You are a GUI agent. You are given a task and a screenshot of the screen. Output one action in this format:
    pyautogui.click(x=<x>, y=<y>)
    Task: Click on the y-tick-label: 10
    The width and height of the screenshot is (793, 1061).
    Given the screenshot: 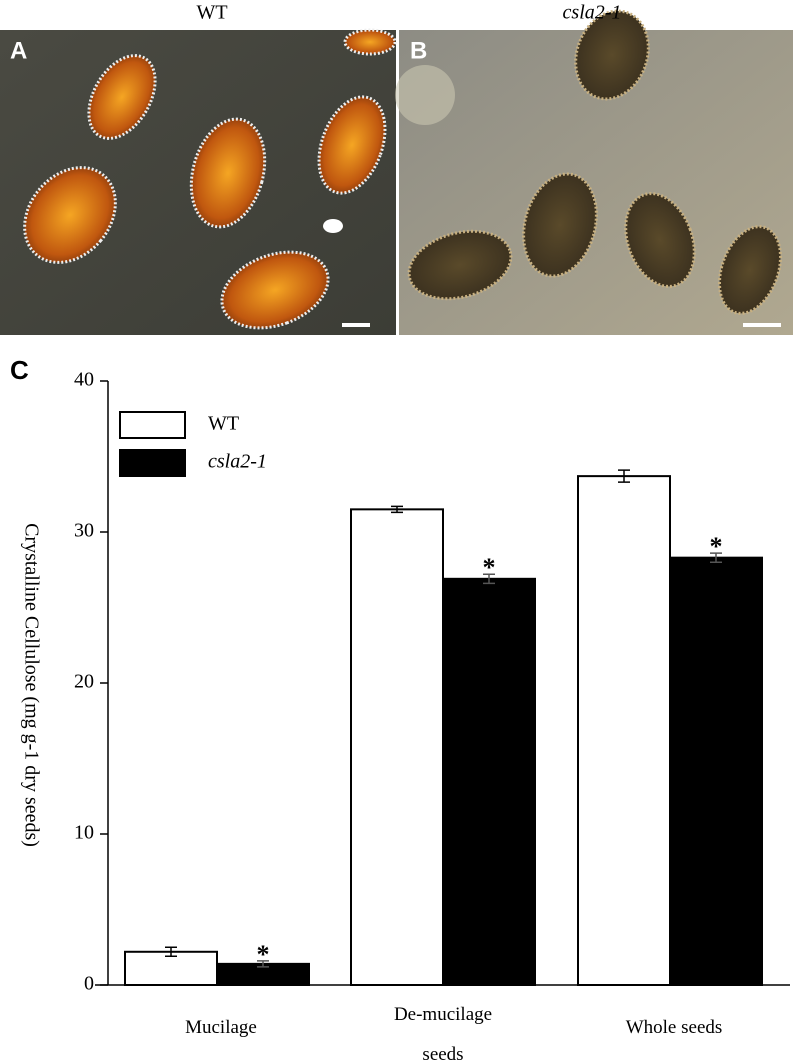 What is the action you would take?
    pyautogui.click(x=84, y=833)
    